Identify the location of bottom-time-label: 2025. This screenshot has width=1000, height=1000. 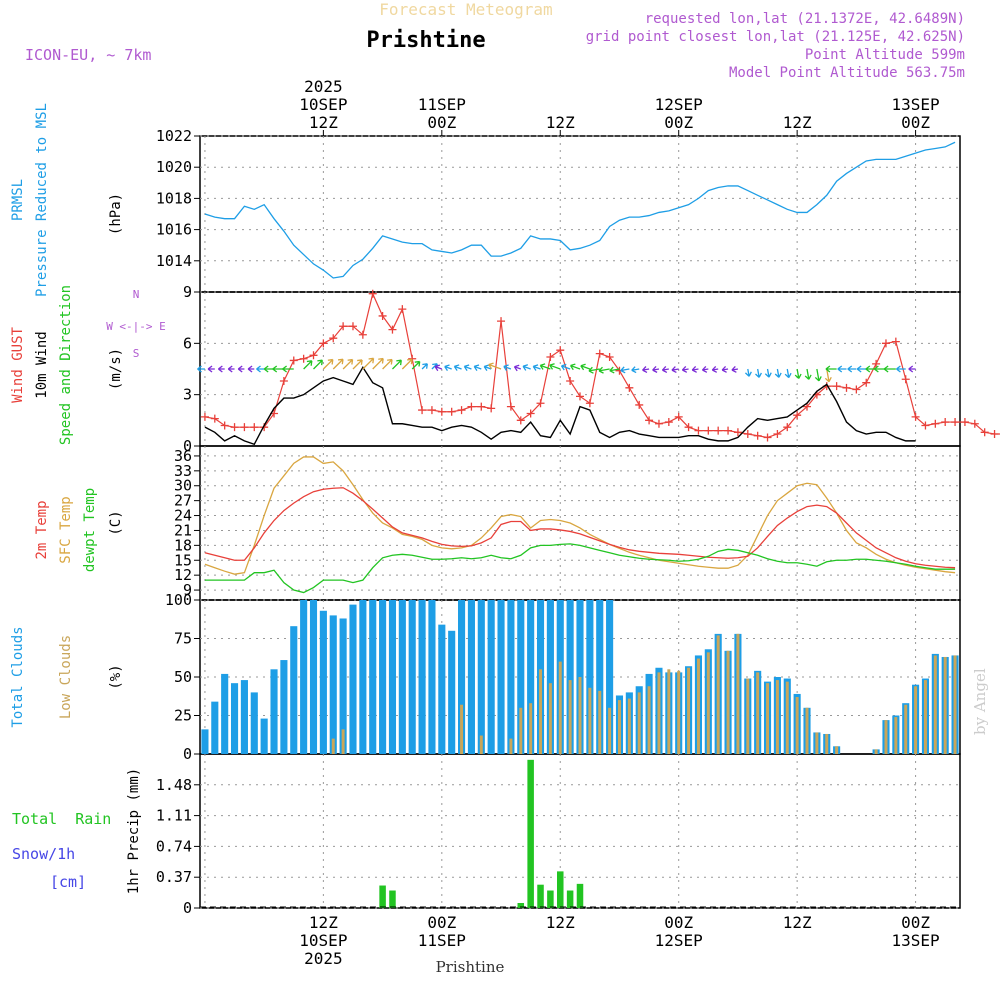
(323, 958).